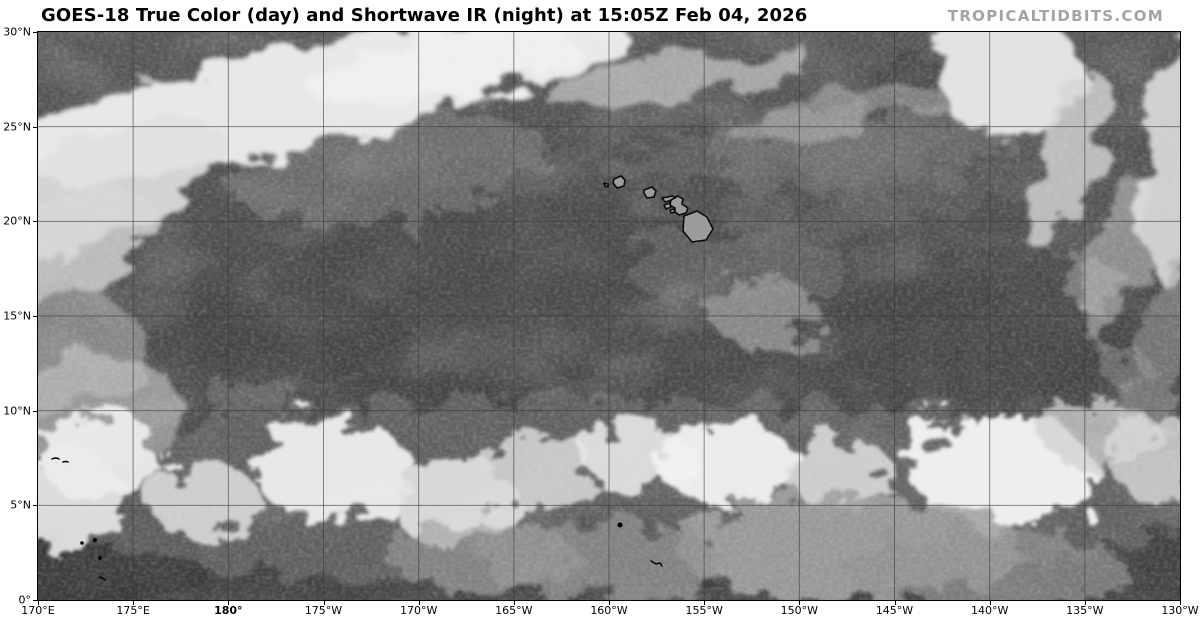 The height and width of the screenshot is (623, 1200). Describe the element at coordinates (619, 182) in the screenshot. I see `island-kauai` at that location.